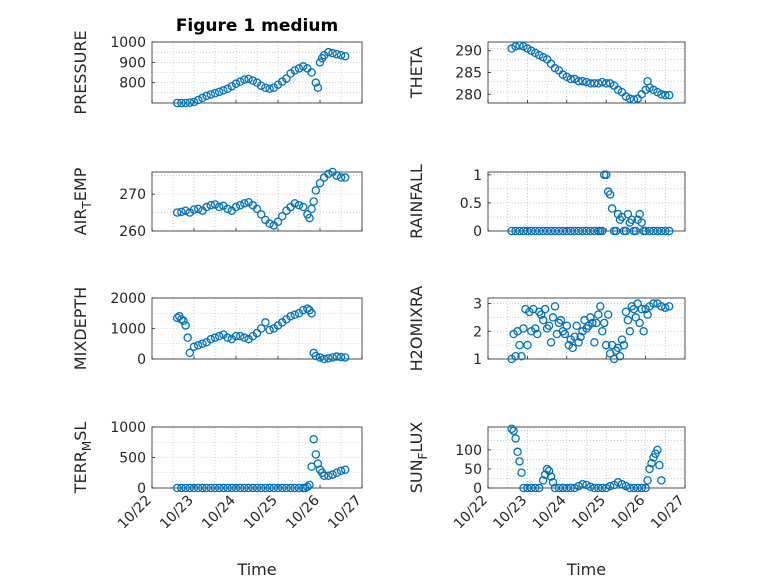 Image resolution: width=778 pixels, height=583 pixels. I want to click on panel-mixdepth-ytick-label: 2000, so click(128, 299).